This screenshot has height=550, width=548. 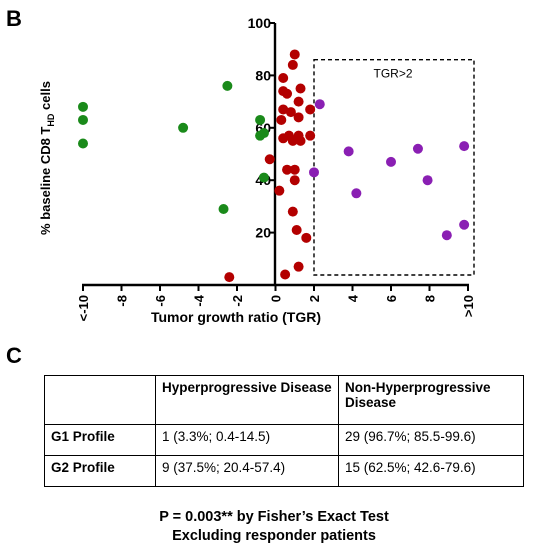 I want to click on cell-g1-hyper: 1 (3.3%; 0.4-14.5), so click(x=247, y=440).